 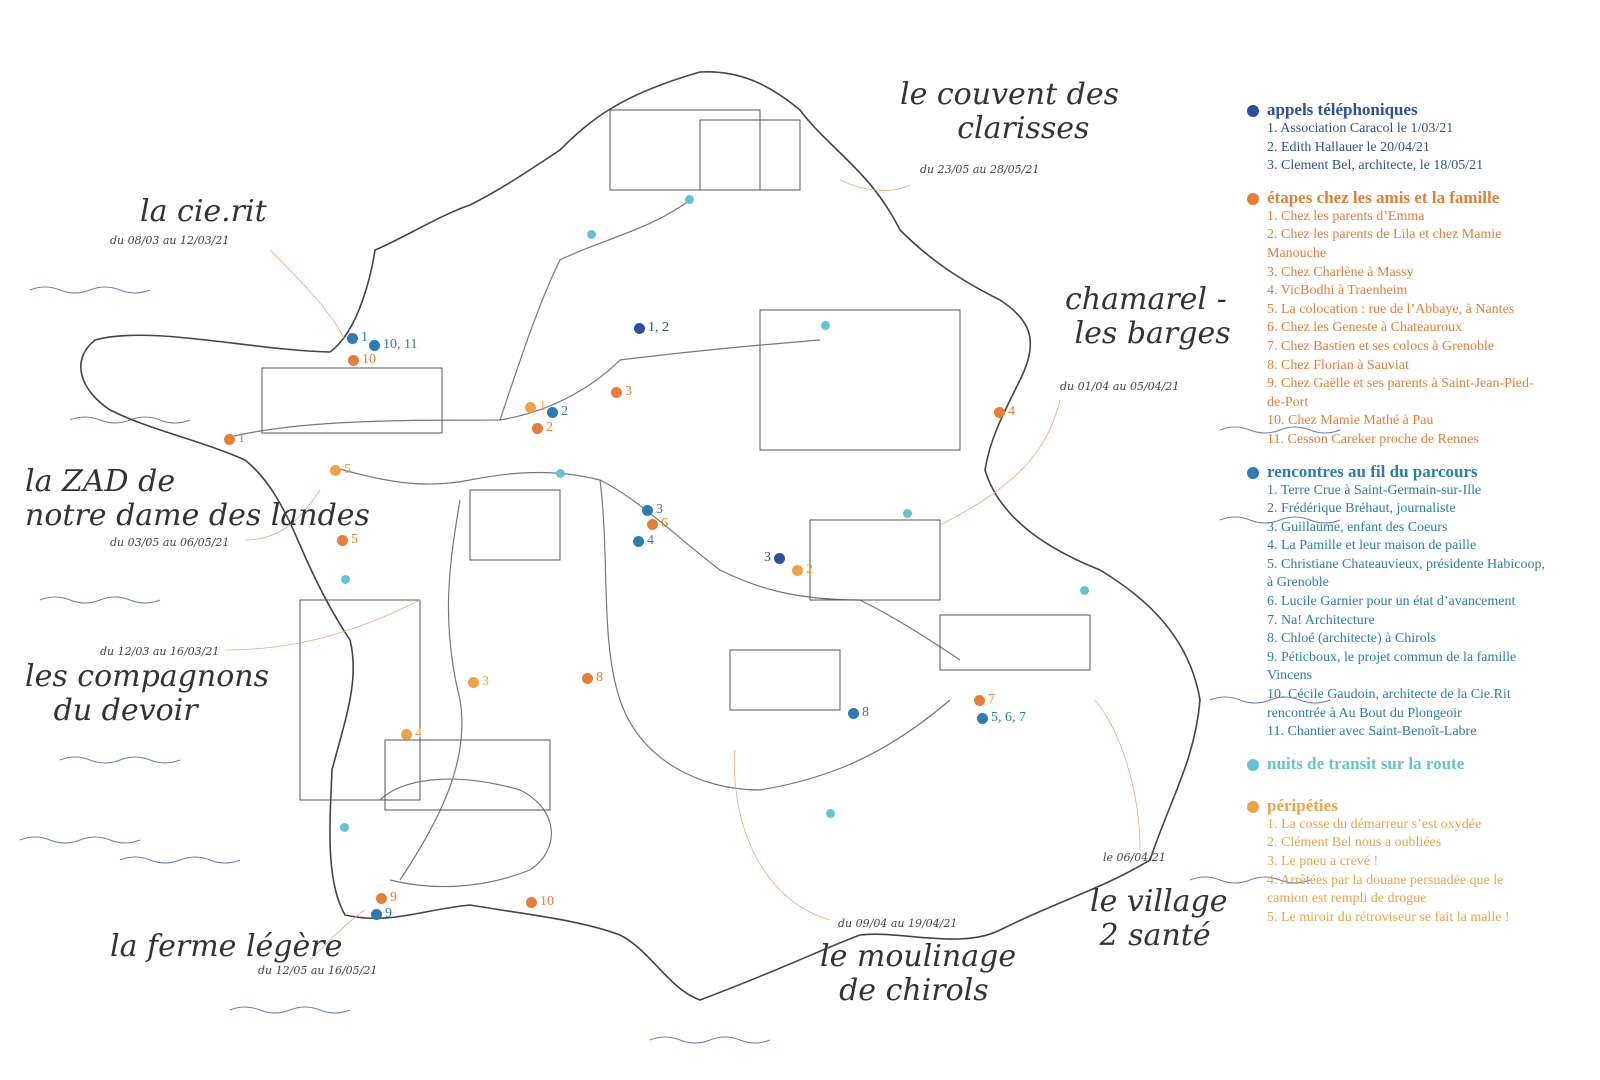 I want to click on map-marker-meetings: 5, 6, 7, so click(x=1001, y=718).